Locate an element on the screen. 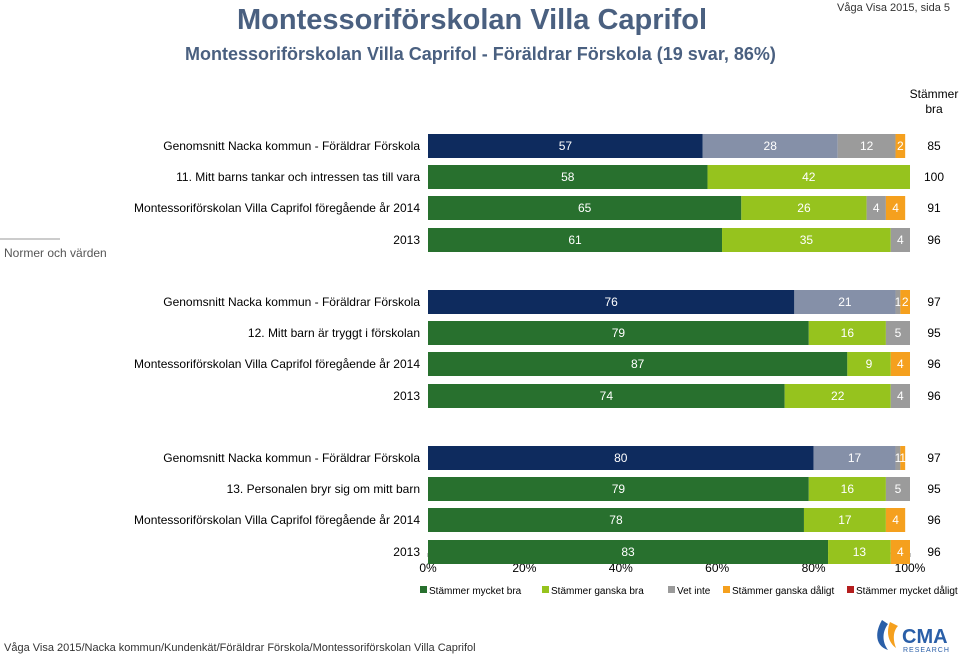 The height and width of the screenshot is (657, 960). bar-value-label: 78 is located at coordinates (616, 520).